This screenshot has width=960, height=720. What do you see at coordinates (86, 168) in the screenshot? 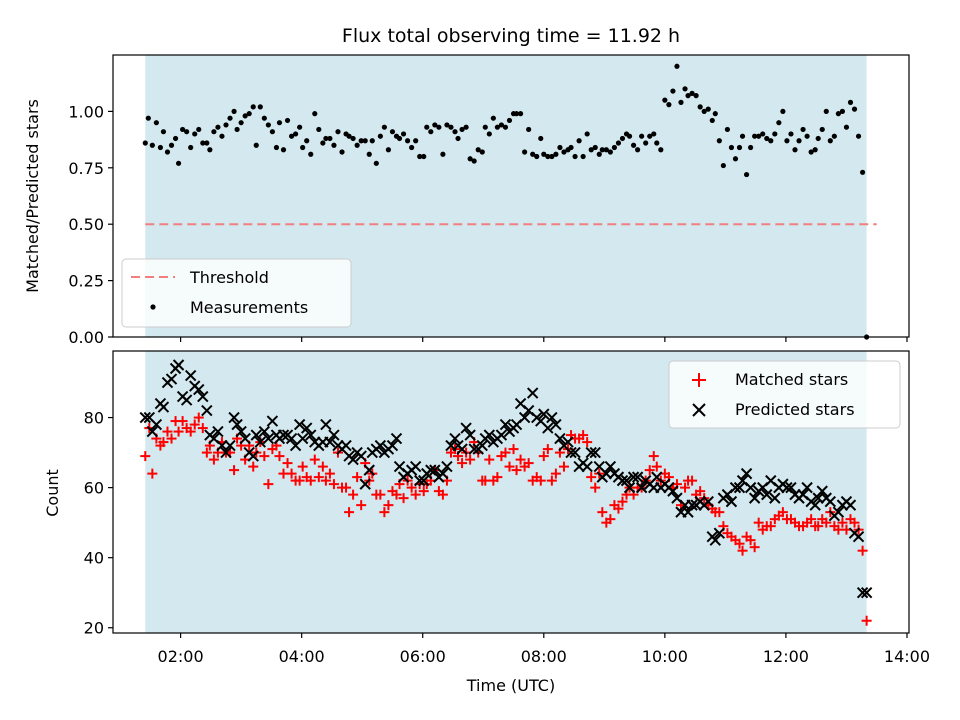
I see `y-tick-label: 0.75` at bounding box center [86, 168].